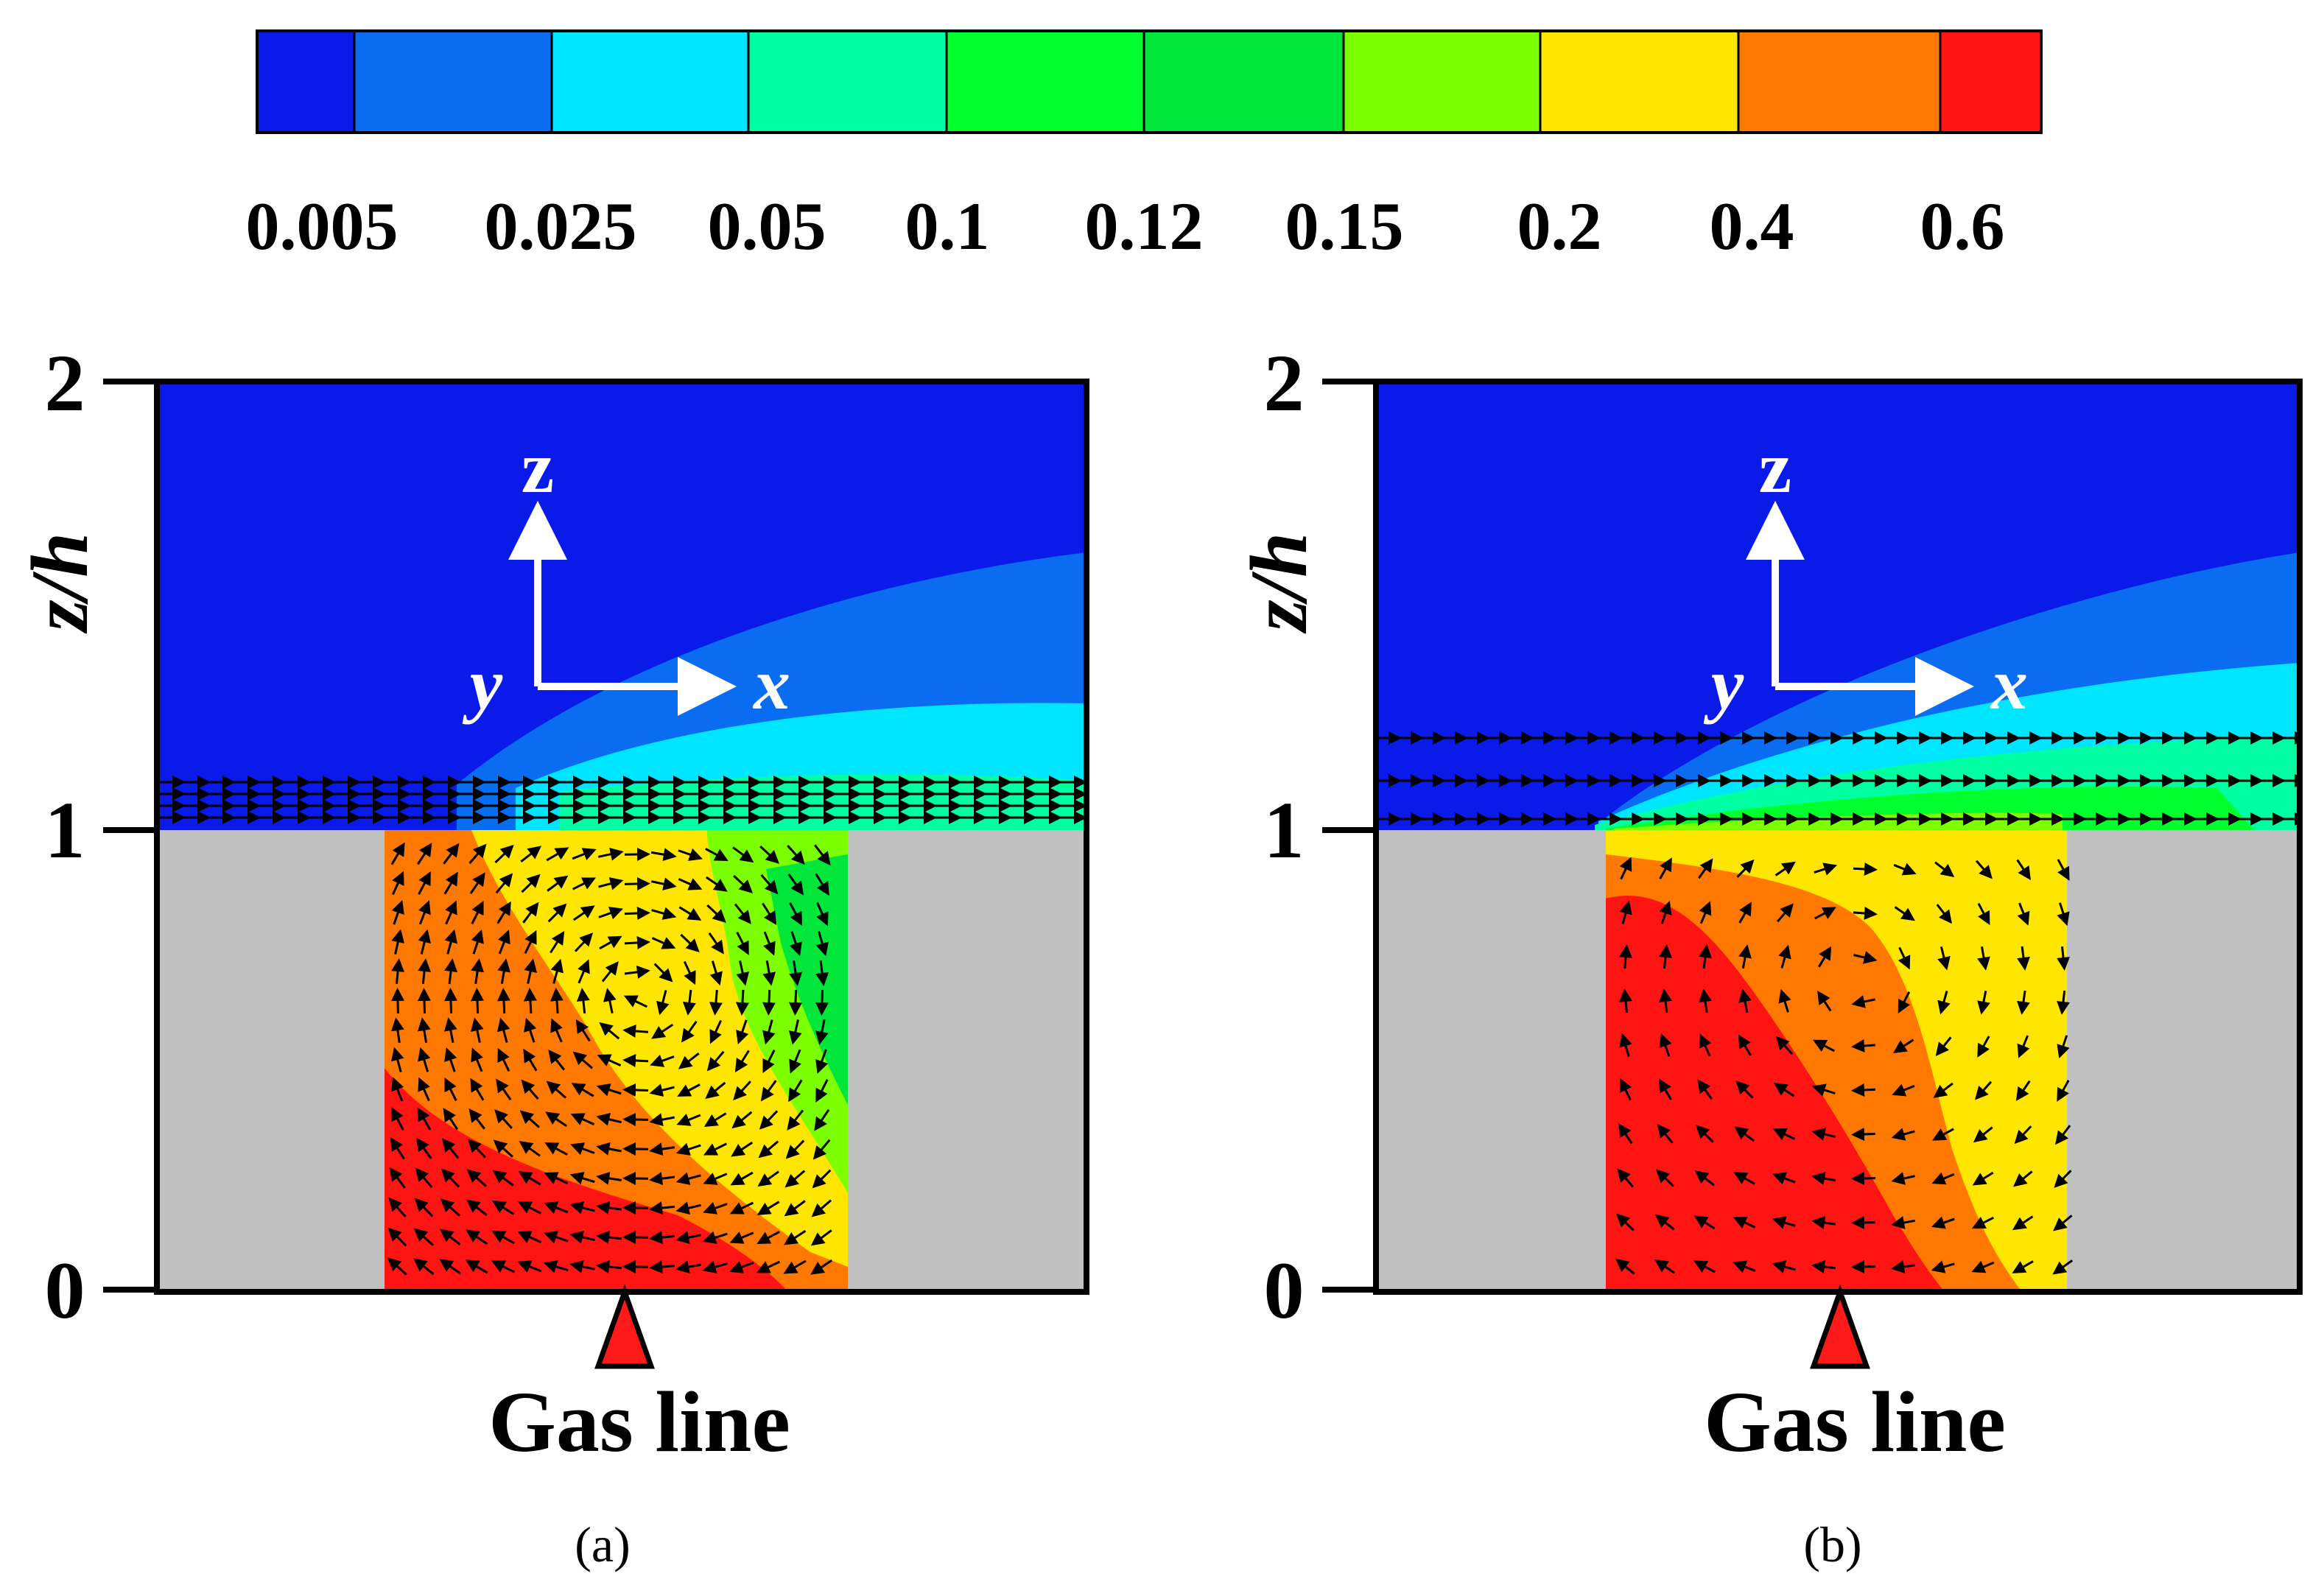 Image resolution: width=2324 pixels, height=1585 pixels. What do you see at coordinates (1840, 1326) in the screenshot?
I see `panel-b-gas-source-triangle` at bounding box center [1840, 1326].